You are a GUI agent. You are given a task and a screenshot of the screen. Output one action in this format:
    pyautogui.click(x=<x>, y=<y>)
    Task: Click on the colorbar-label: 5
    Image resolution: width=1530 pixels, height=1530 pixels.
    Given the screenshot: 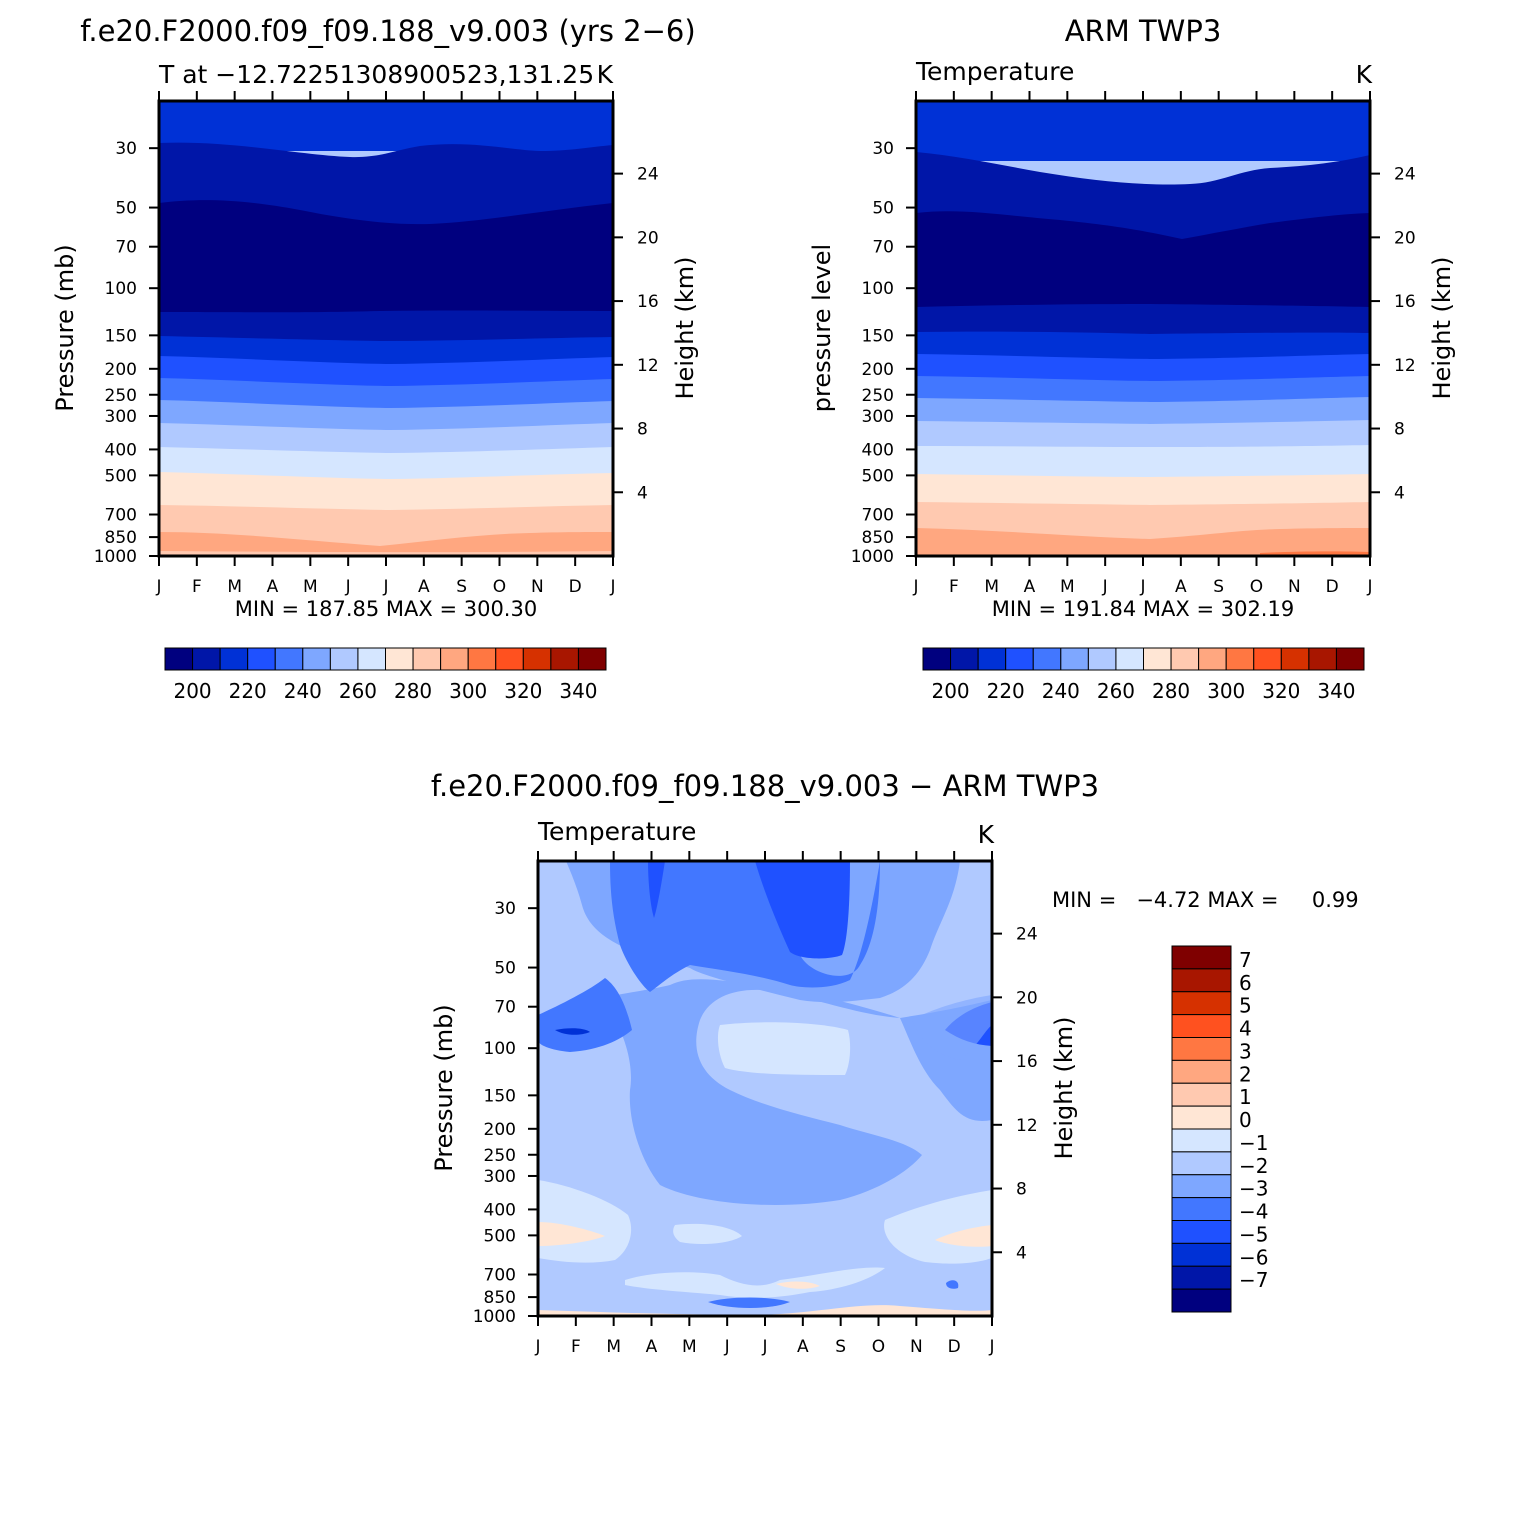 What is the action you would take?
    pyautogui.click(x=1245, y=1006)
    